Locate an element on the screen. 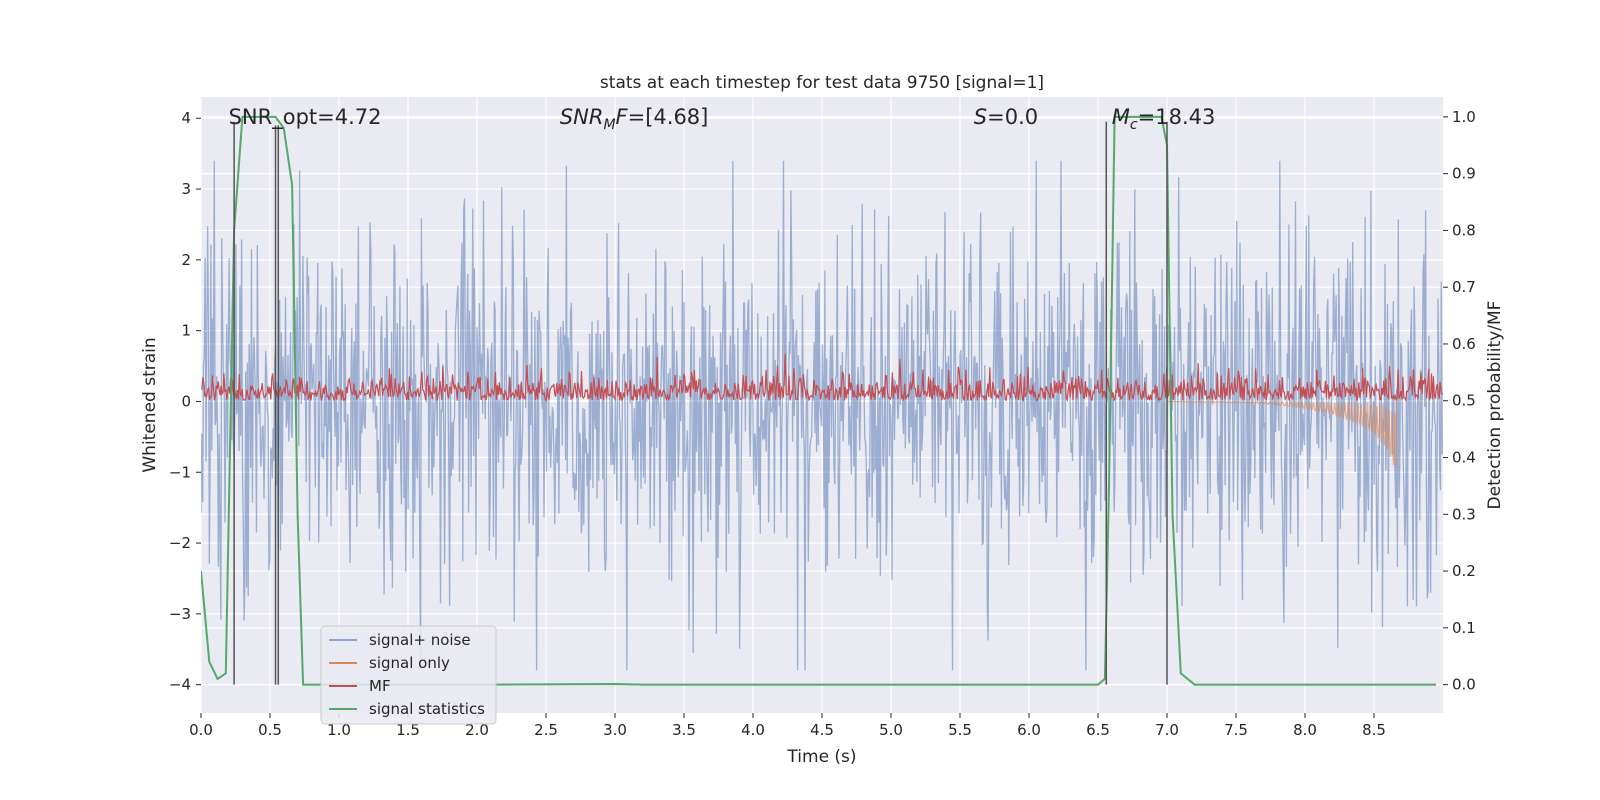  y-tick-label-right: 0.1 is located at coordinates (1464, 628).